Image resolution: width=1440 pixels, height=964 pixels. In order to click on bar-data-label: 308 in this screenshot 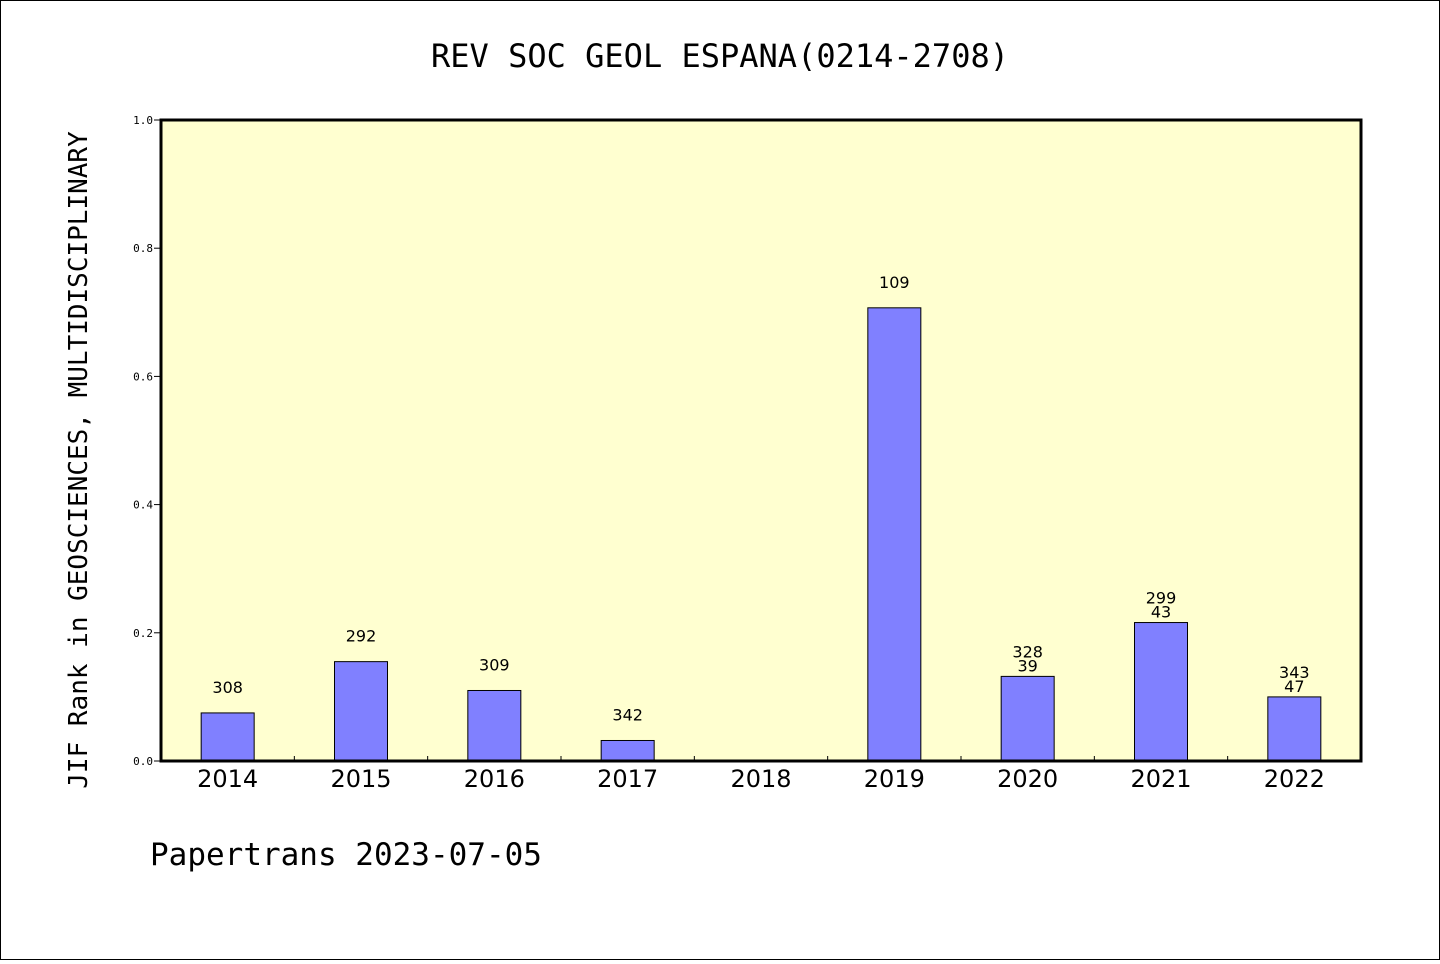, I will do `click(227, 687)`.